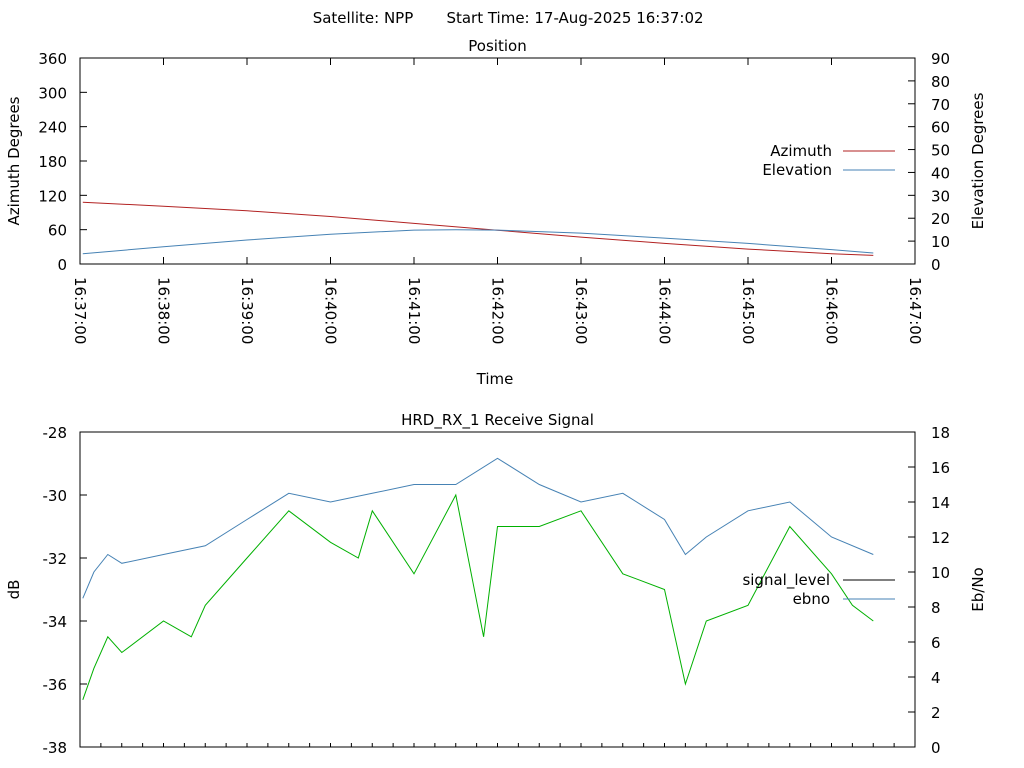  I want to click on y2-tick-label-1-9: 18, so click(940, 433).